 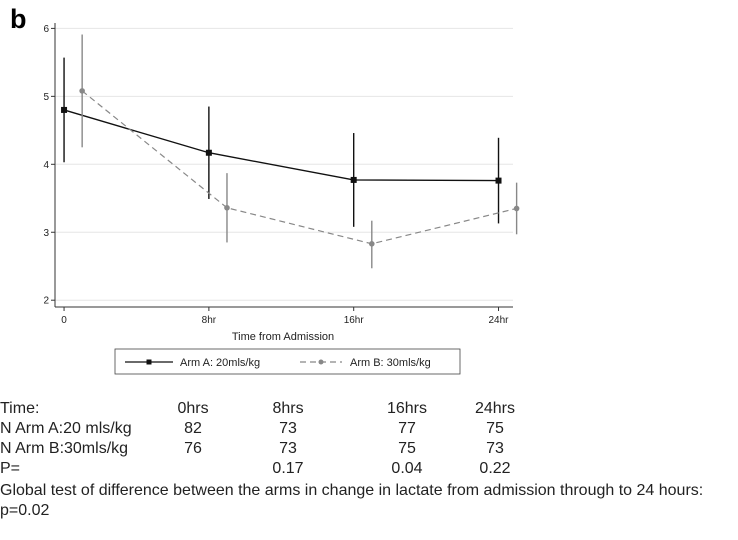 I want to click on y-tick-label: 3, so click(x=46, y=233).